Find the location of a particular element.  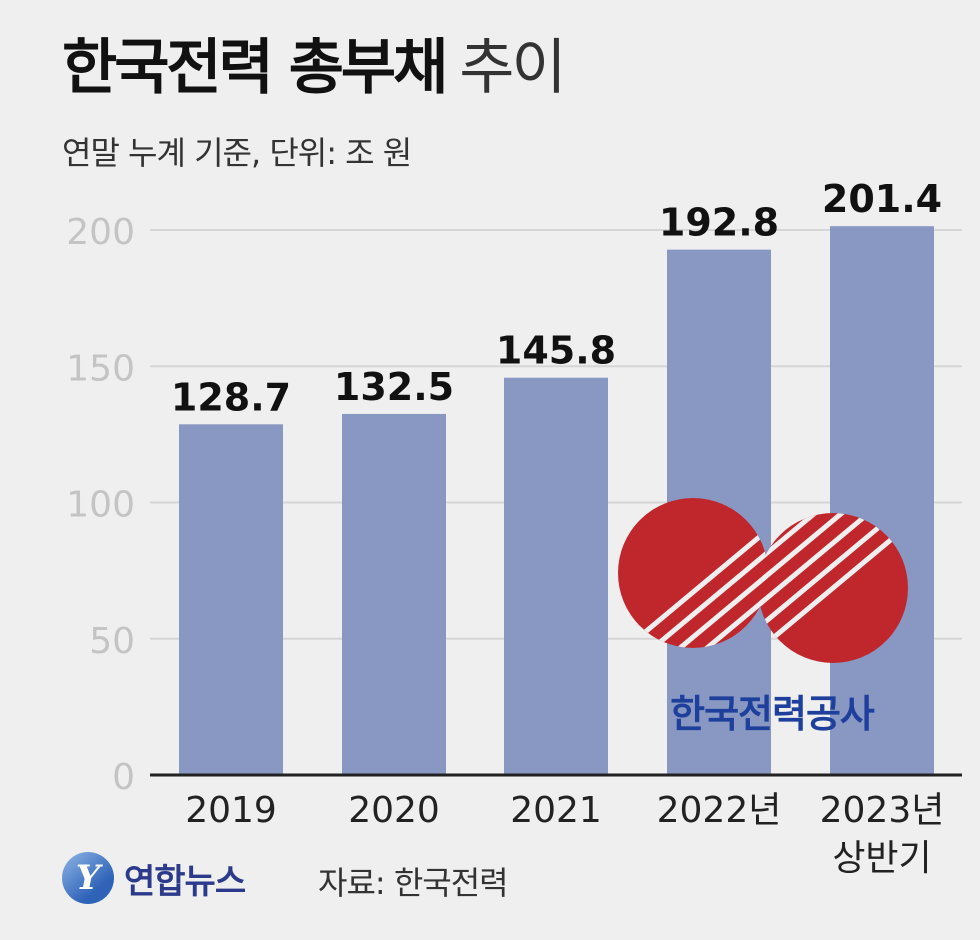

x-tick-label: 상반기 is located at coordinates (881, 858).